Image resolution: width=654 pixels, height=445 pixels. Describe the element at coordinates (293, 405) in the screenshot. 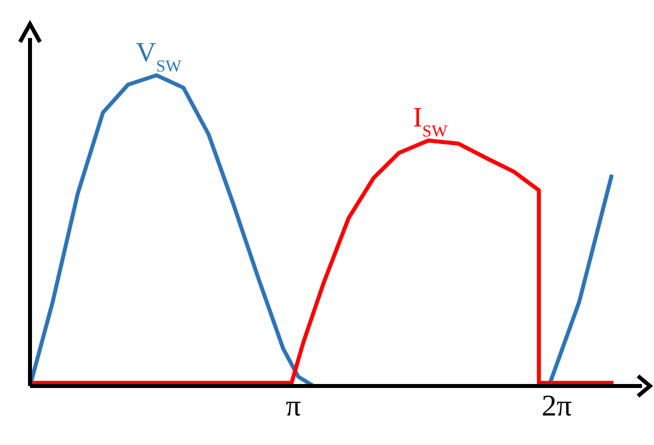

I see `x-tick-label: π` at that location.